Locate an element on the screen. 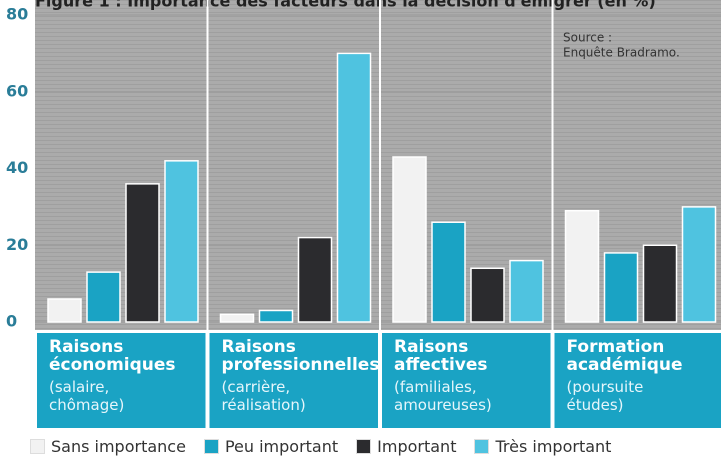  category-name: Raisons professionnelles is located at coordinates (300, 356).